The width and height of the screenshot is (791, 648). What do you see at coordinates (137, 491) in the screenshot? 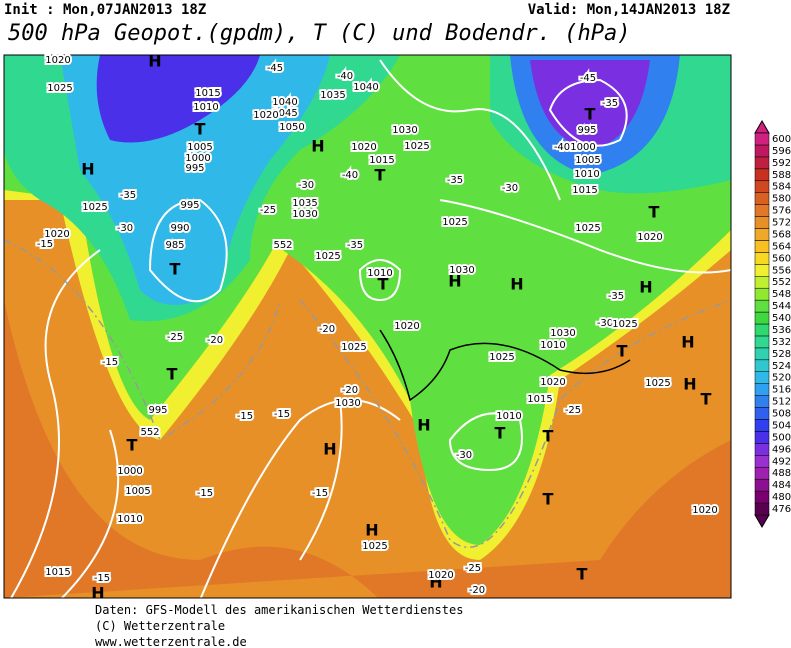
I see `contour-label: 1005` at bounding box center [137, 491].